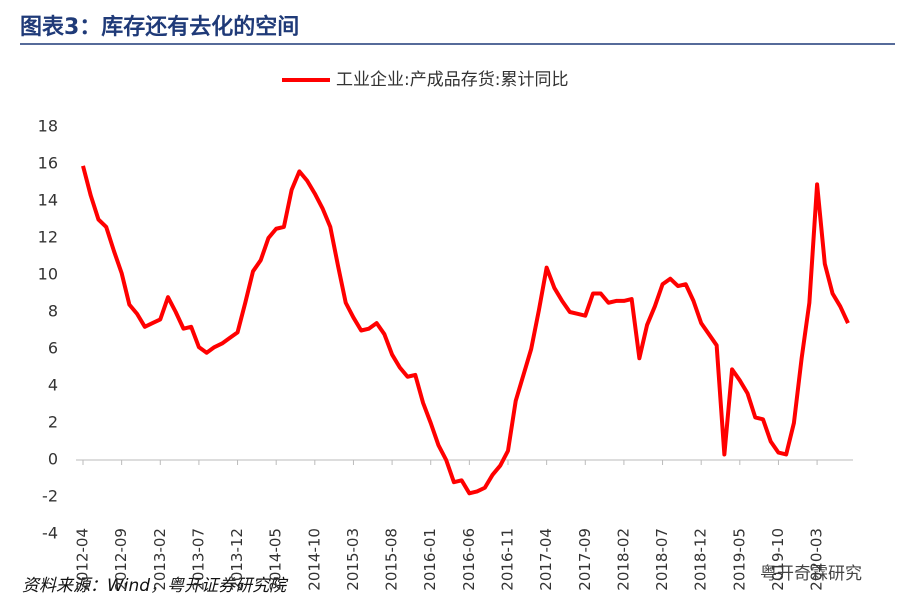 The height and width of the screenshot is (612, 909). I want to click on x-tick-label: 2018-02, so click(623, 559).